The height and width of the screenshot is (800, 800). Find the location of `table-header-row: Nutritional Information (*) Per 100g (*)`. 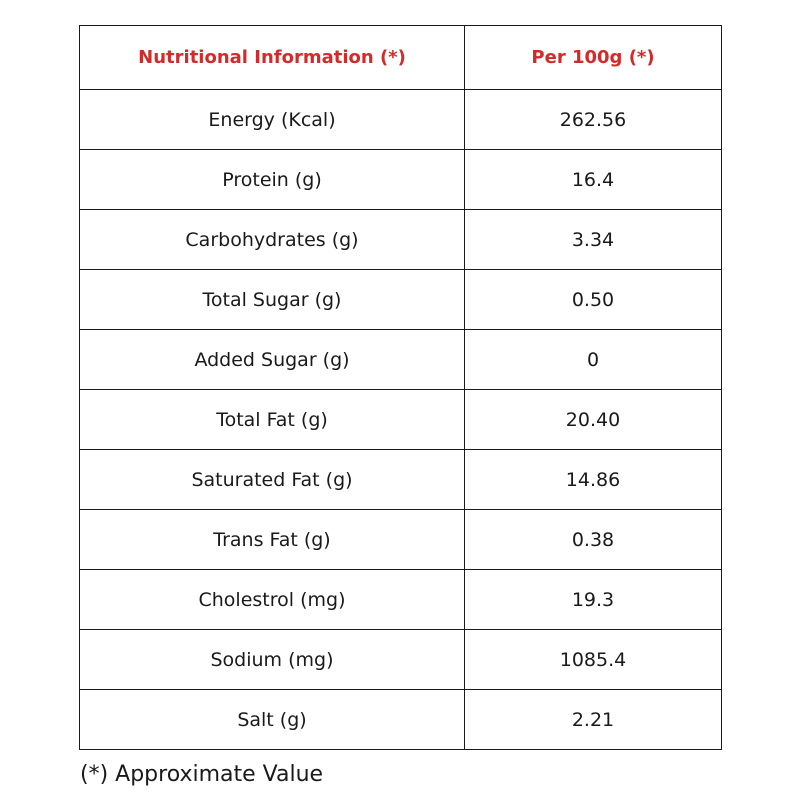

table-header-row: Nutritional Information (*) Per 100g (*) is located at coordinates (400, 57).